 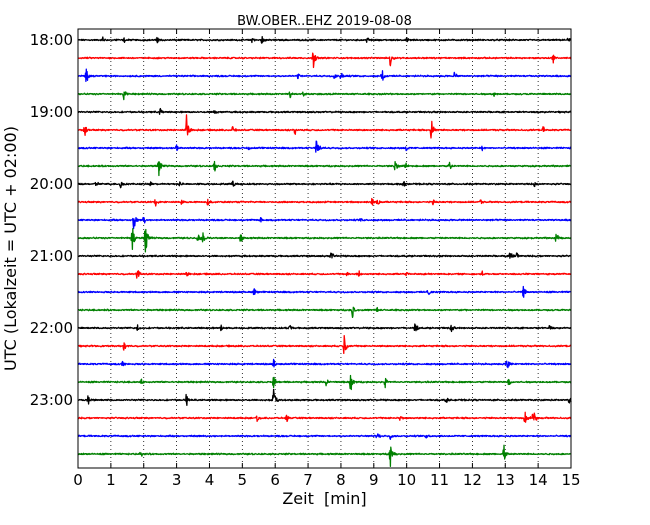 What do you see at coordinates (324, 126) in the screenshot?
I see `trace-1915` at bounding box center [324, 126].